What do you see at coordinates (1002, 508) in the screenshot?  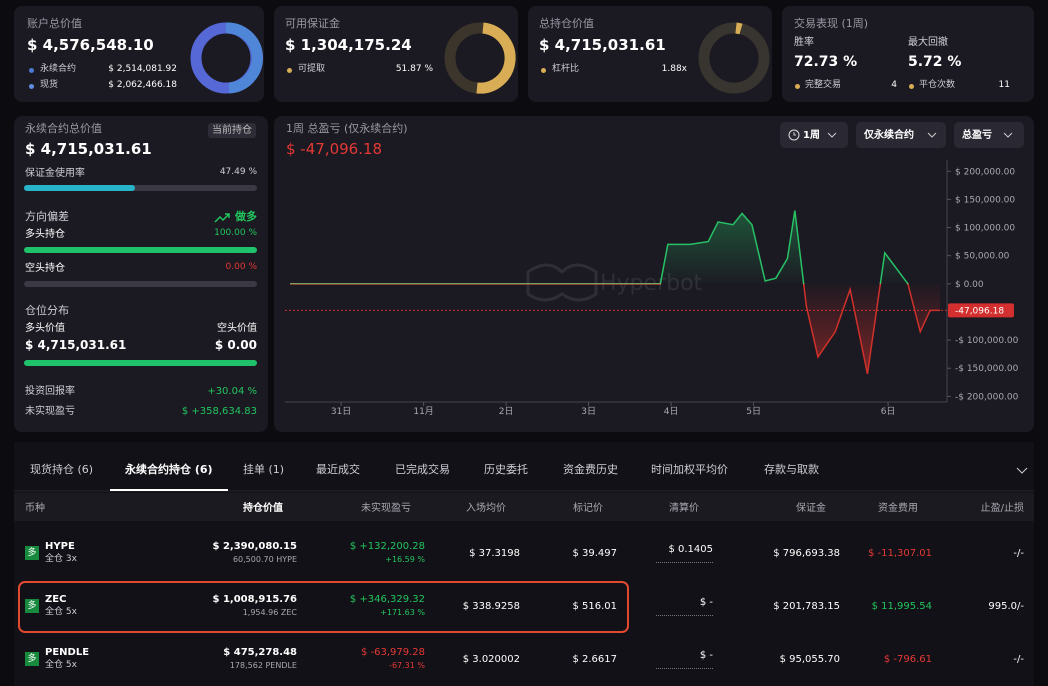 I see `column-header: 止盈/止损` at bounding box center [1002, 508].